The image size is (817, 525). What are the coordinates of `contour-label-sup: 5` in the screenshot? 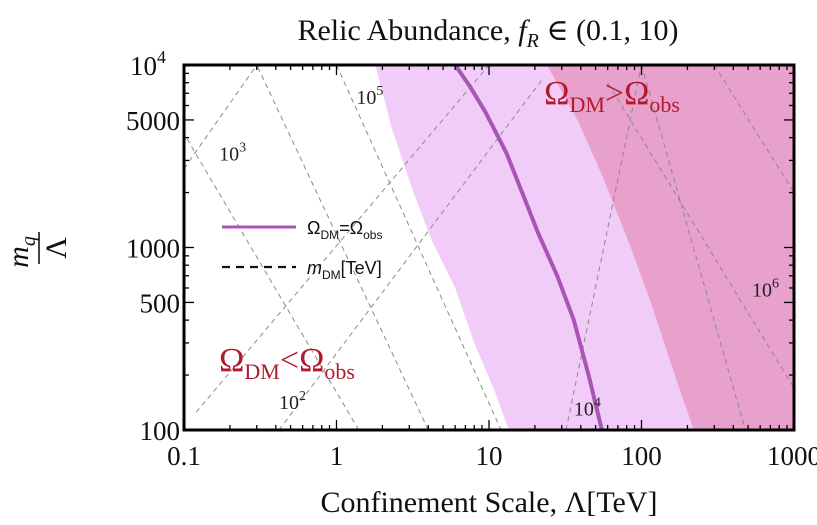 It's located at (379, 91).